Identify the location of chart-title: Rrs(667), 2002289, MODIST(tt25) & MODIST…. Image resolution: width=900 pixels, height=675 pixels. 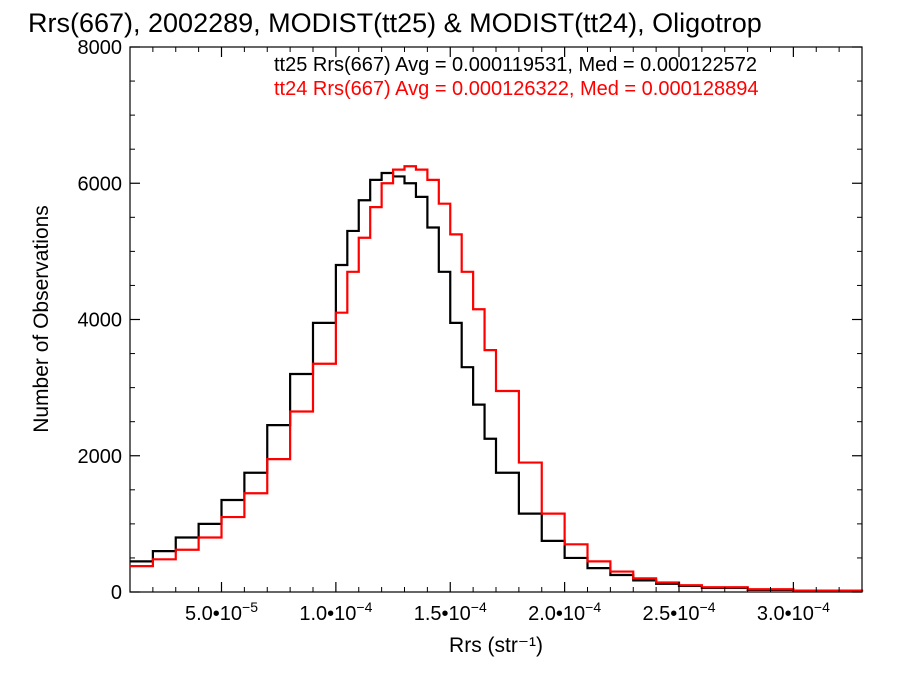
(395, 23).